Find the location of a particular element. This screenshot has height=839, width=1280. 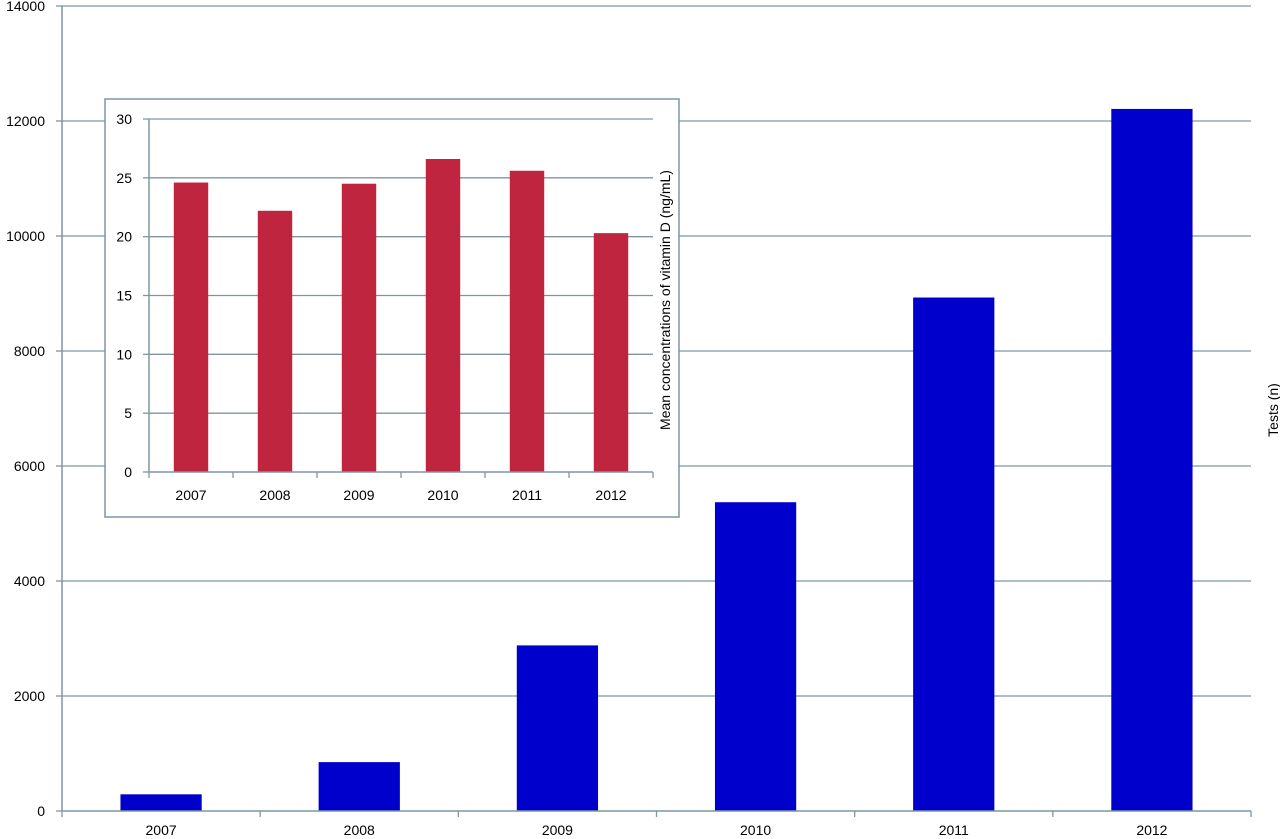

main-x-tick-label: 2008 is located at coordinates (359, 830).